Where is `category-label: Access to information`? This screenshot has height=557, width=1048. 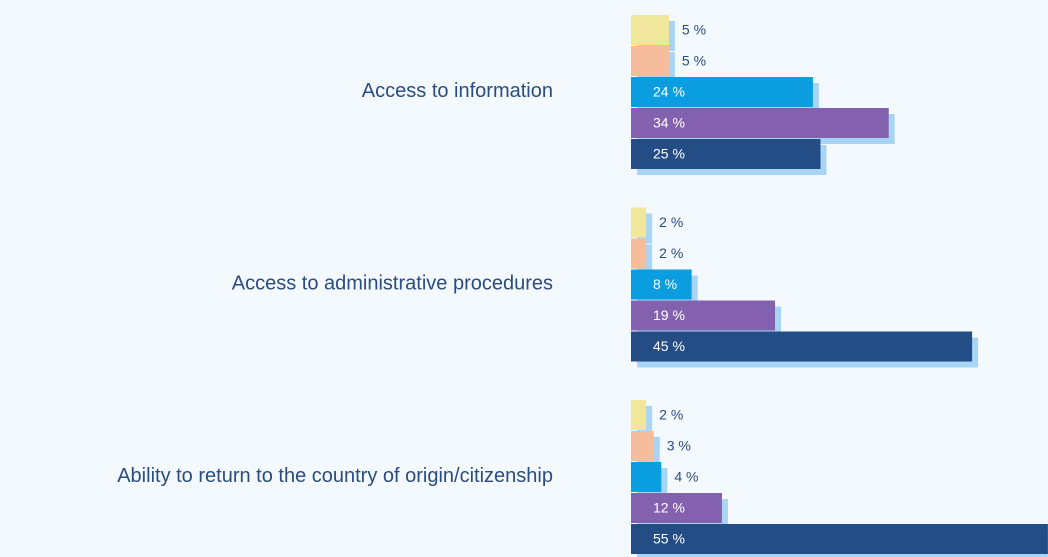 category-label: Access to information is located at coordinates (457, 91).